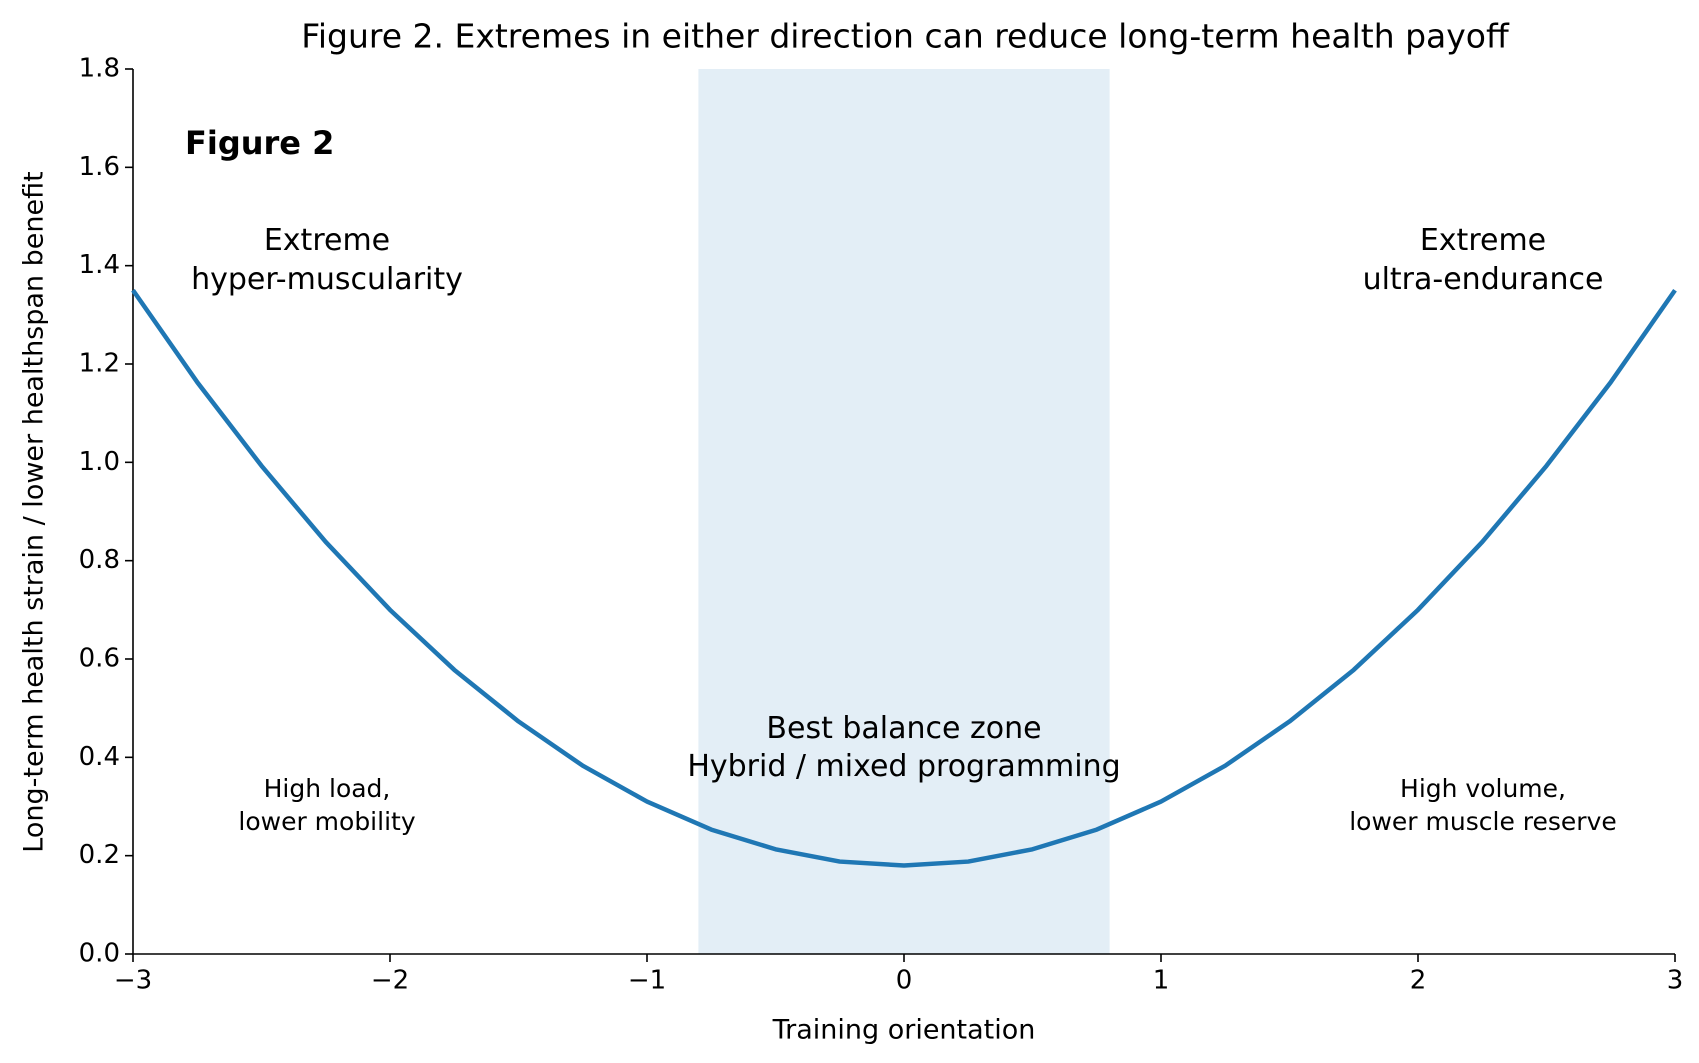 The image size is (1699, 1063). I want to click on x-tick-label: 3, so click(1675, 981).